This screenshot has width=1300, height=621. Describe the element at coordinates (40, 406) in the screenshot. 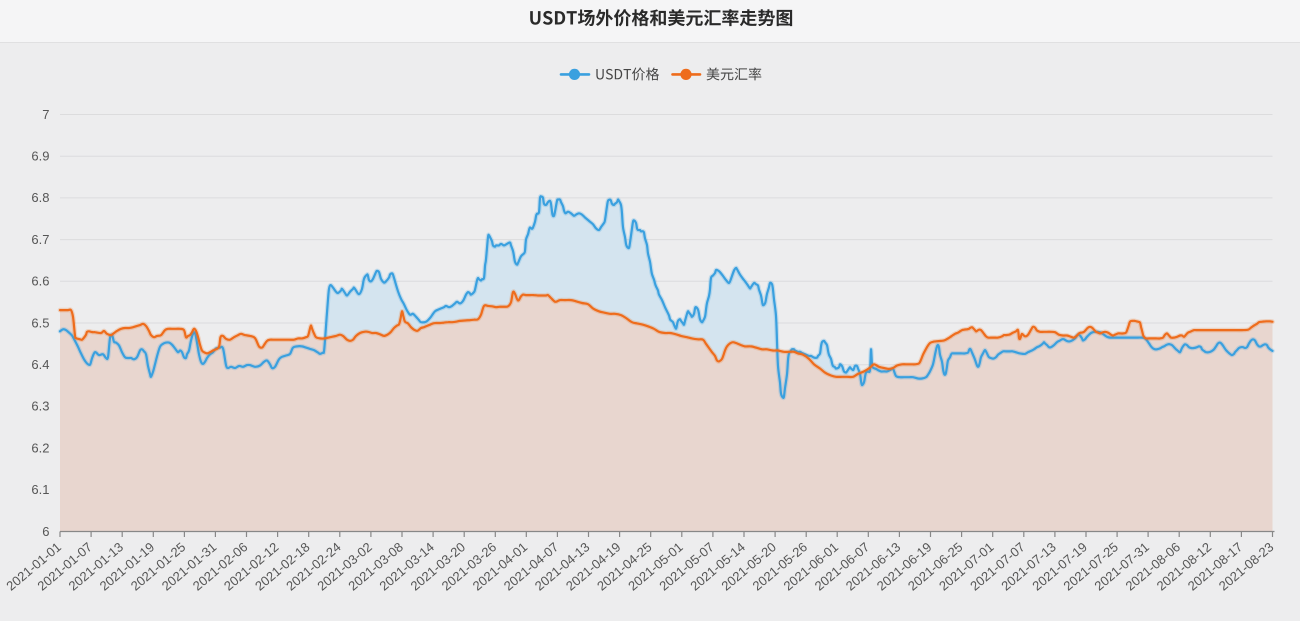

I see `svg-text: 6.3` at that location.